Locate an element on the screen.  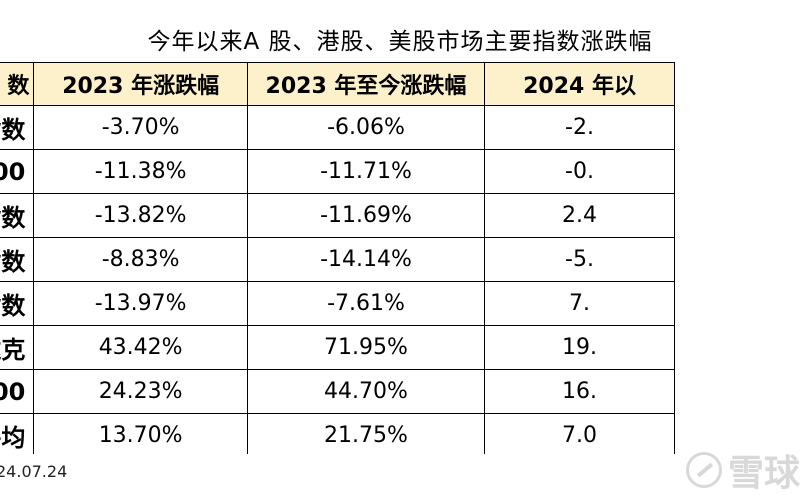
value-2024: 16. is located at coordinates (579, 391).